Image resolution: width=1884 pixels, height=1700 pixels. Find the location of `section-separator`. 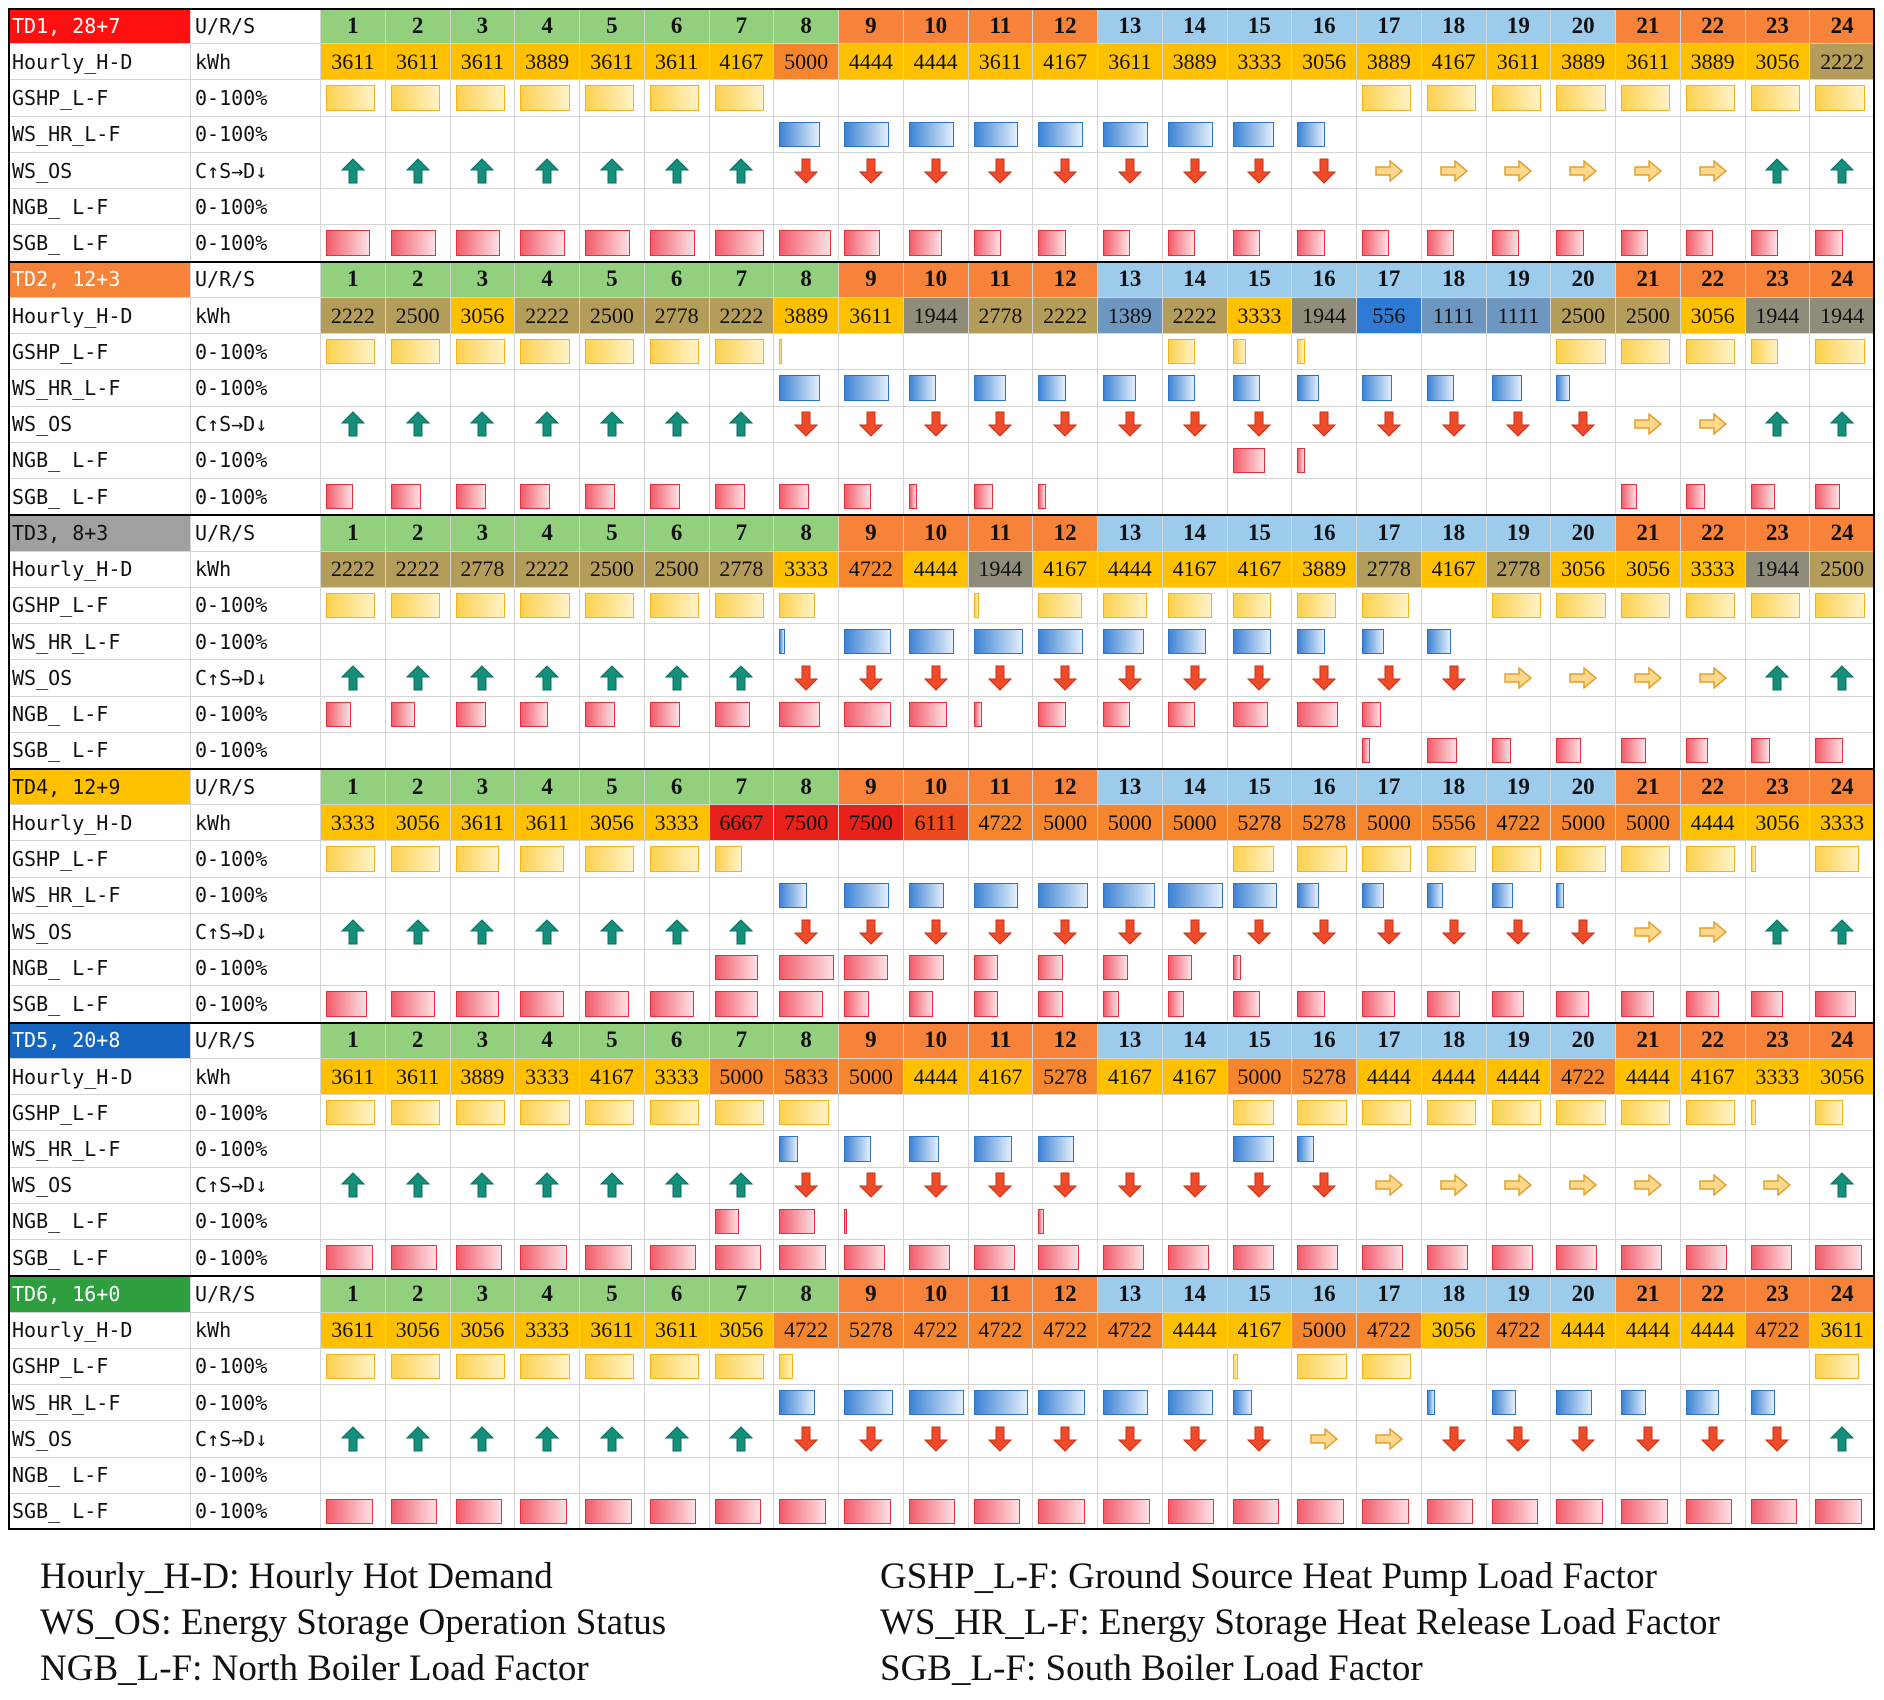

section-separator is located at coordinates (941, 1022).